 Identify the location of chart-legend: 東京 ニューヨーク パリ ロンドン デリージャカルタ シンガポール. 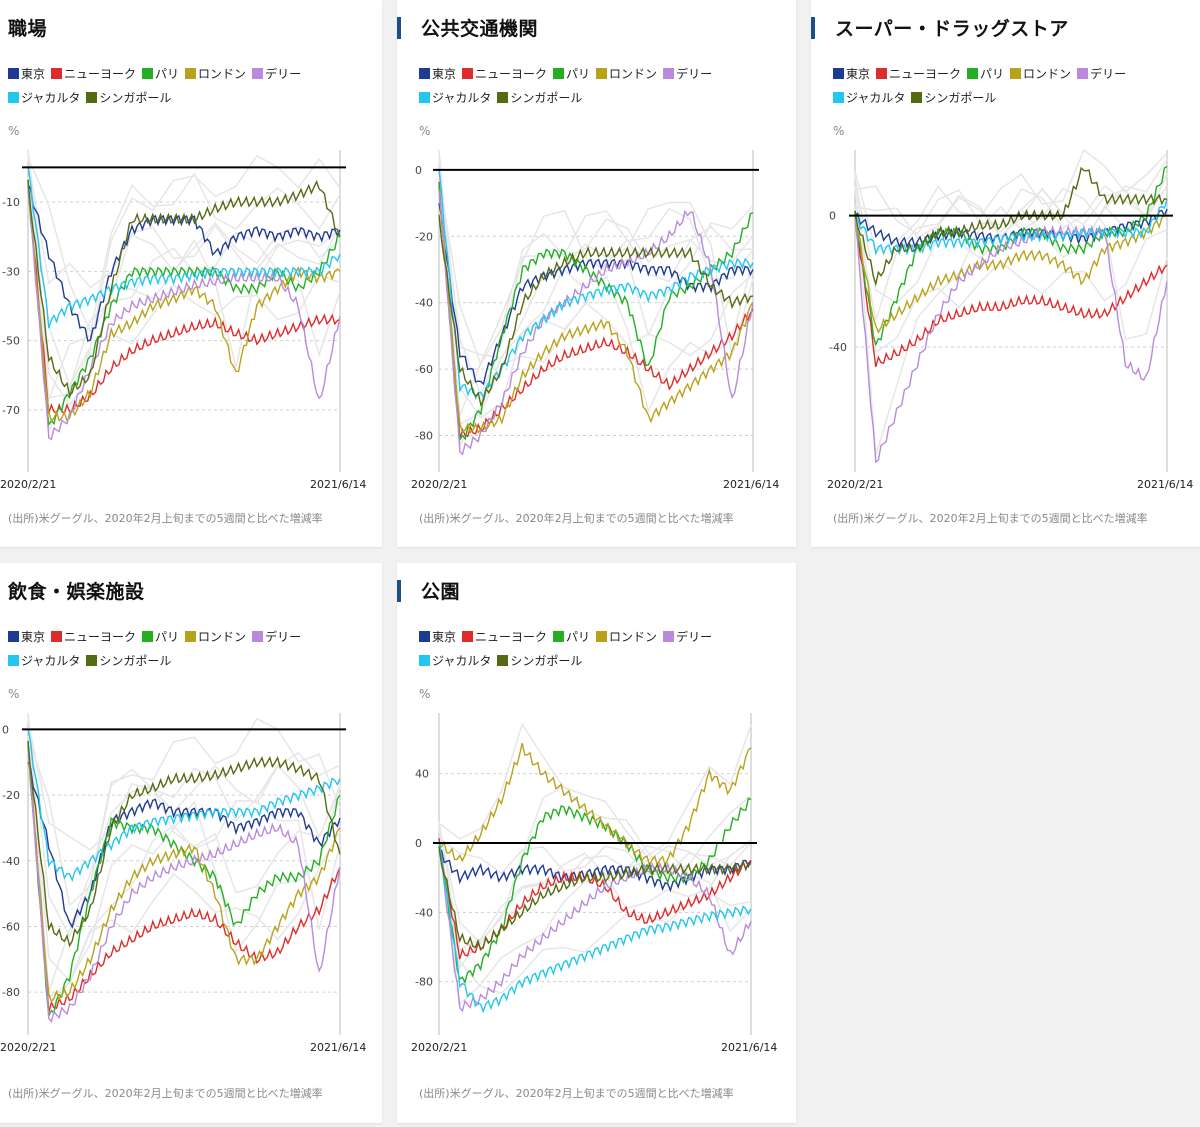
(193, 86).